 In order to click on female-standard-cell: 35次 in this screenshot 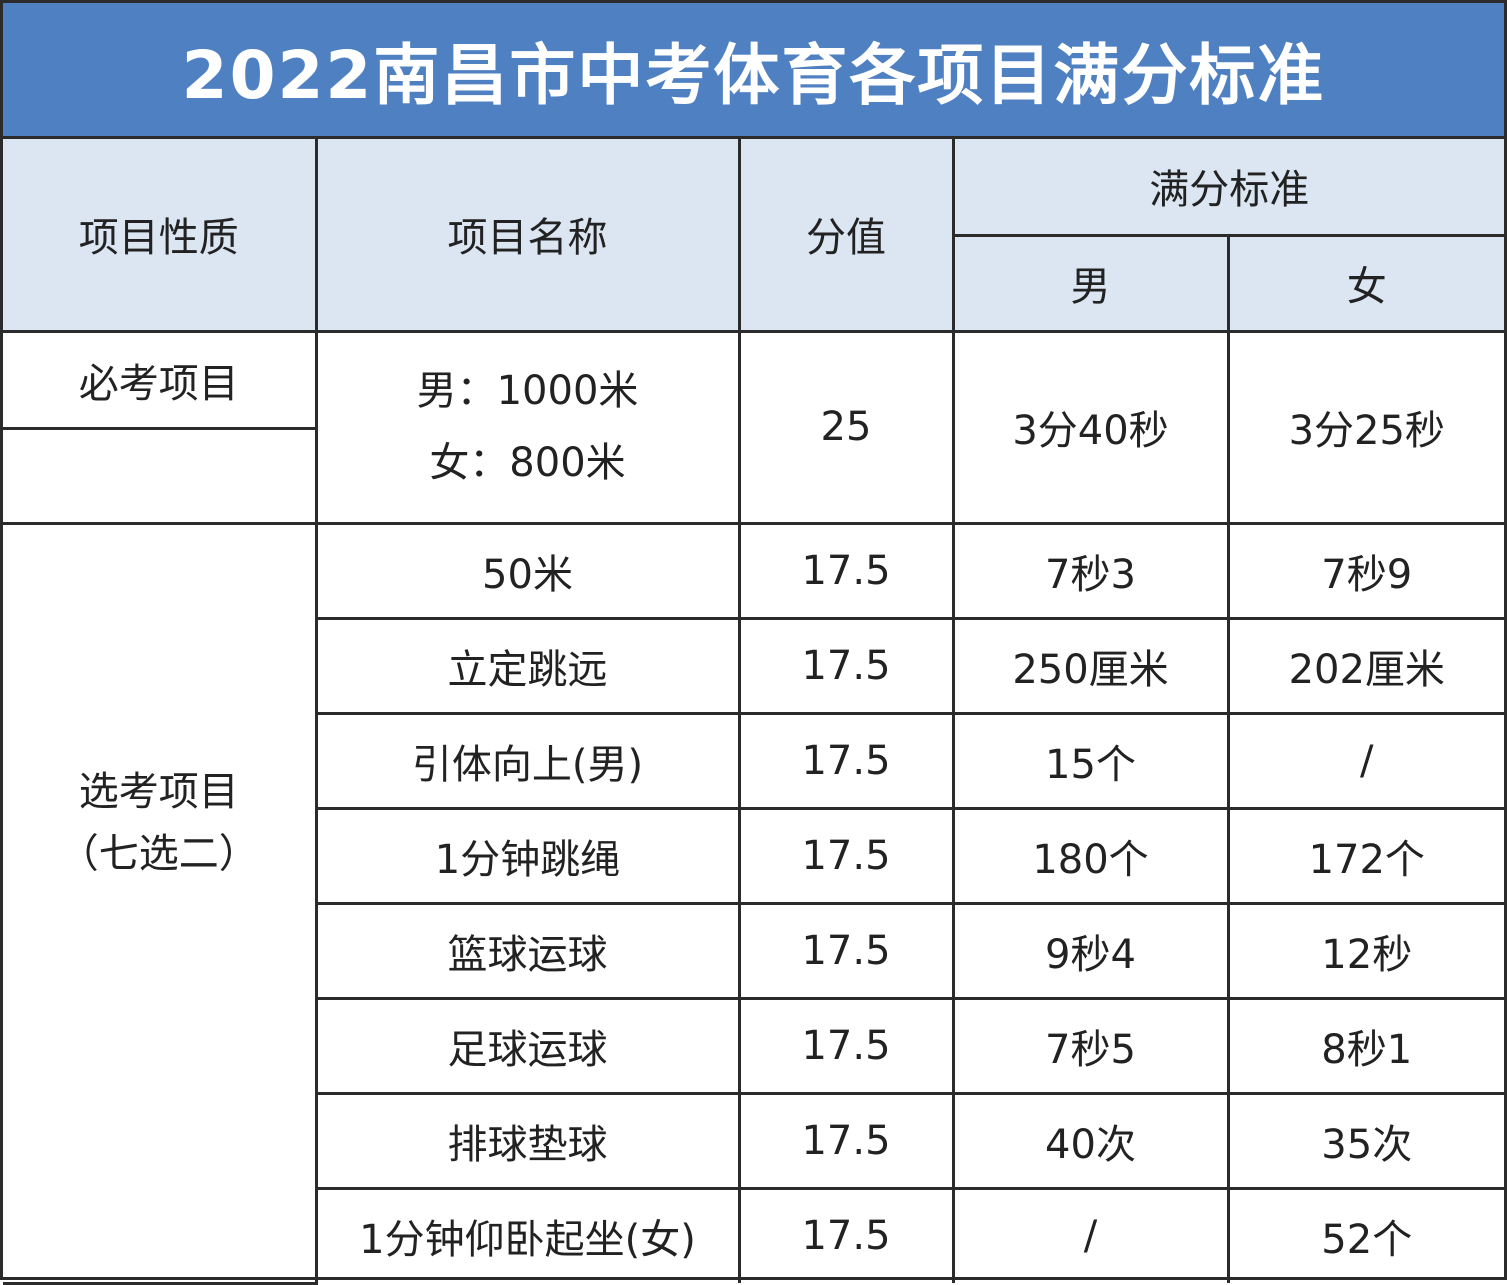, I will do `click(1365, 1140)`.